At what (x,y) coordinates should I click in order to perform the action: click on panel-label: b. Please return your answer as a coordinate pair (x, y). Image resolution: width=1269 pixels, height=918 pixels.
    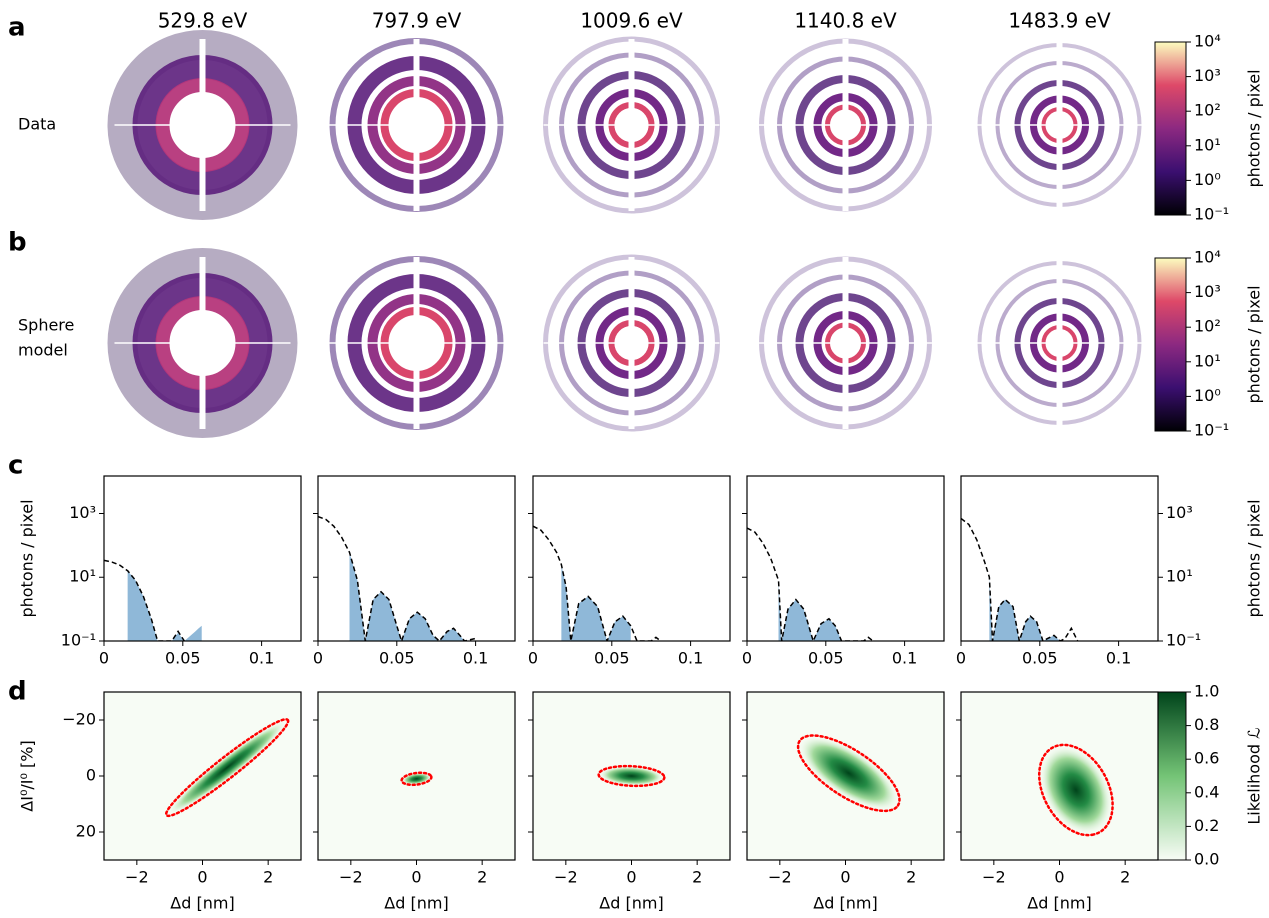
    Looking at the image, I should click on (17, 243).